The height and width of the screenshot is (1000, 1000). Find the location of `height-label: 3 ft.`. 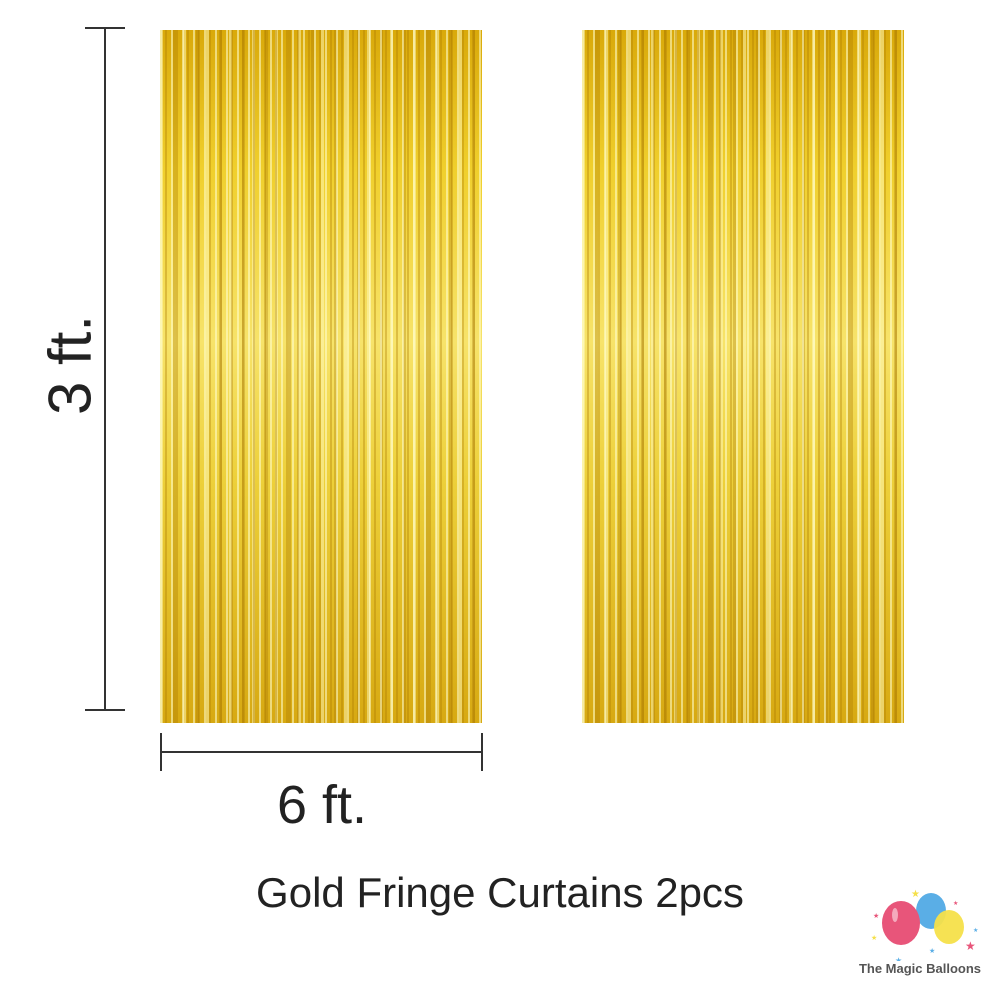

height-label: 3 ft. is located at coordinates (70, 365).